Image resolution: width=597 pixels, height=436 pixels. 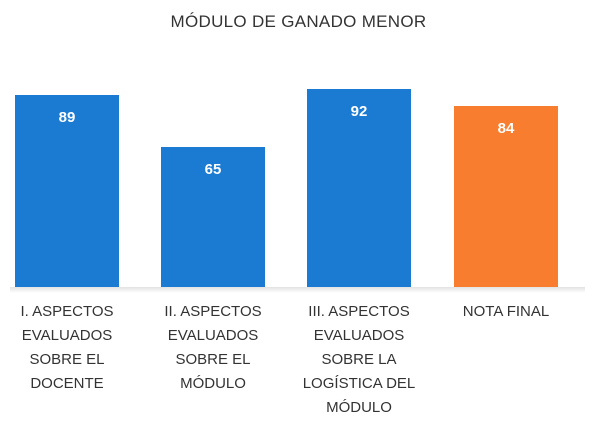 I want to click on data-label: 92, so click(x=359, y=111).